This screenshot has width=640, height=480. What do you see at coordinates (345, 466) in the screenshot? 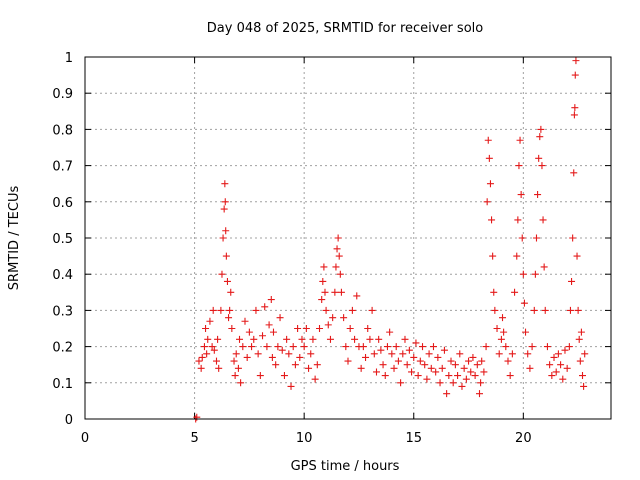
I see `x-axis-label: GPS time / hours` at bounding box center [345, 466].